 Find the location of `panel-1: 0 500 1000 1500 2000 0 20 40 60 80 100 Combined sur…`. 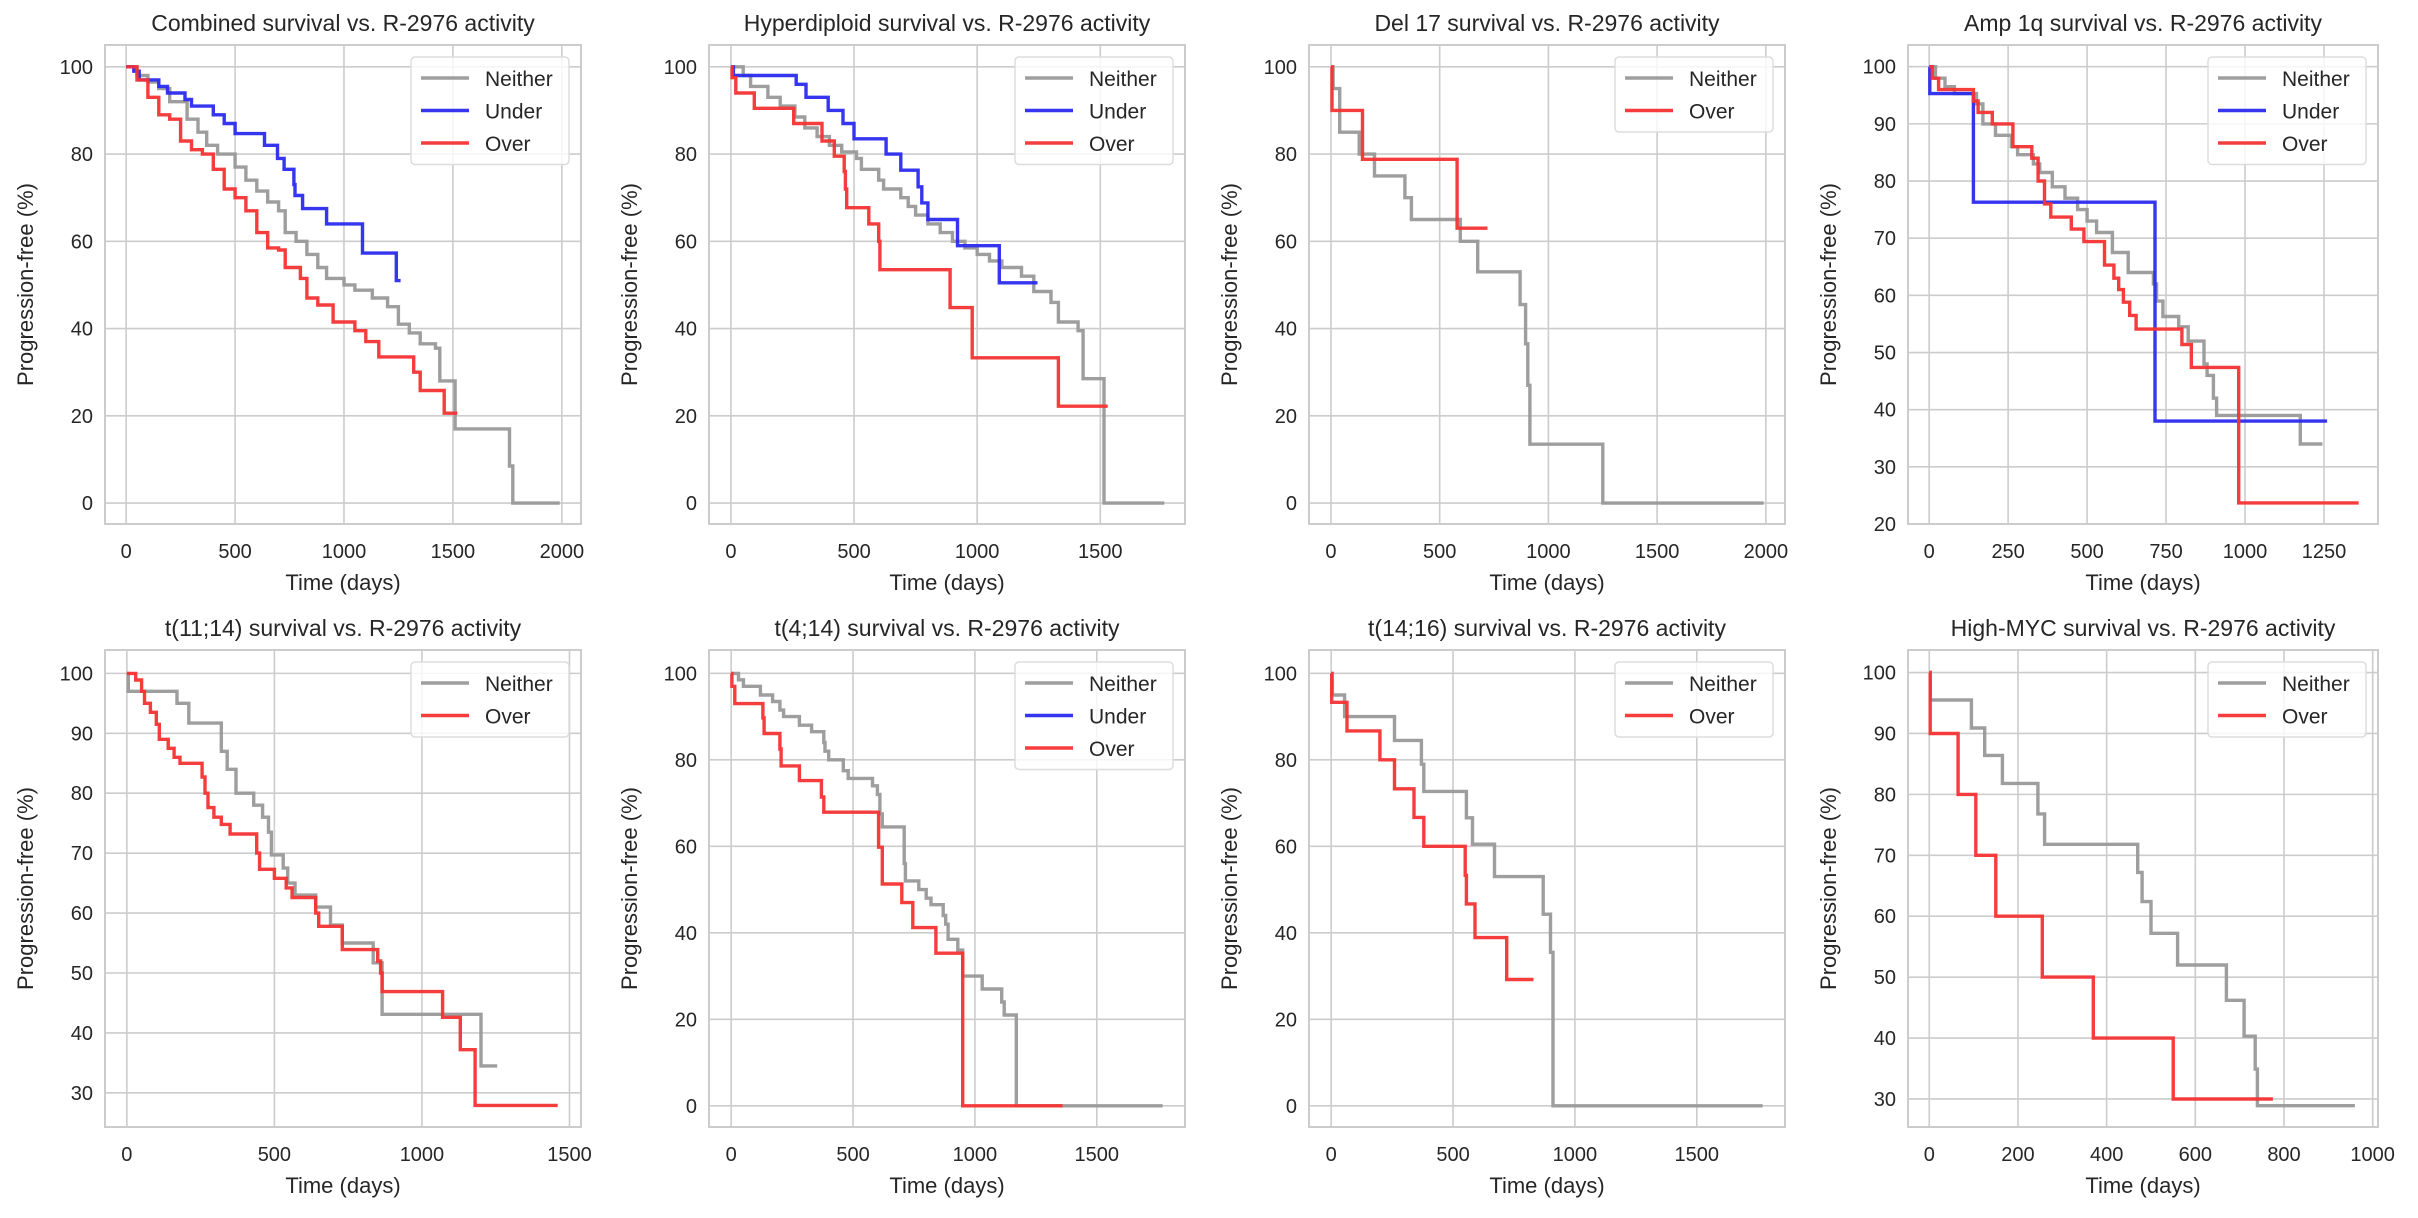

panel-1: 0 500 1000 1500 2000 0 20 40 60 80 100 Combined sur… is located at coordinates (298, 302).